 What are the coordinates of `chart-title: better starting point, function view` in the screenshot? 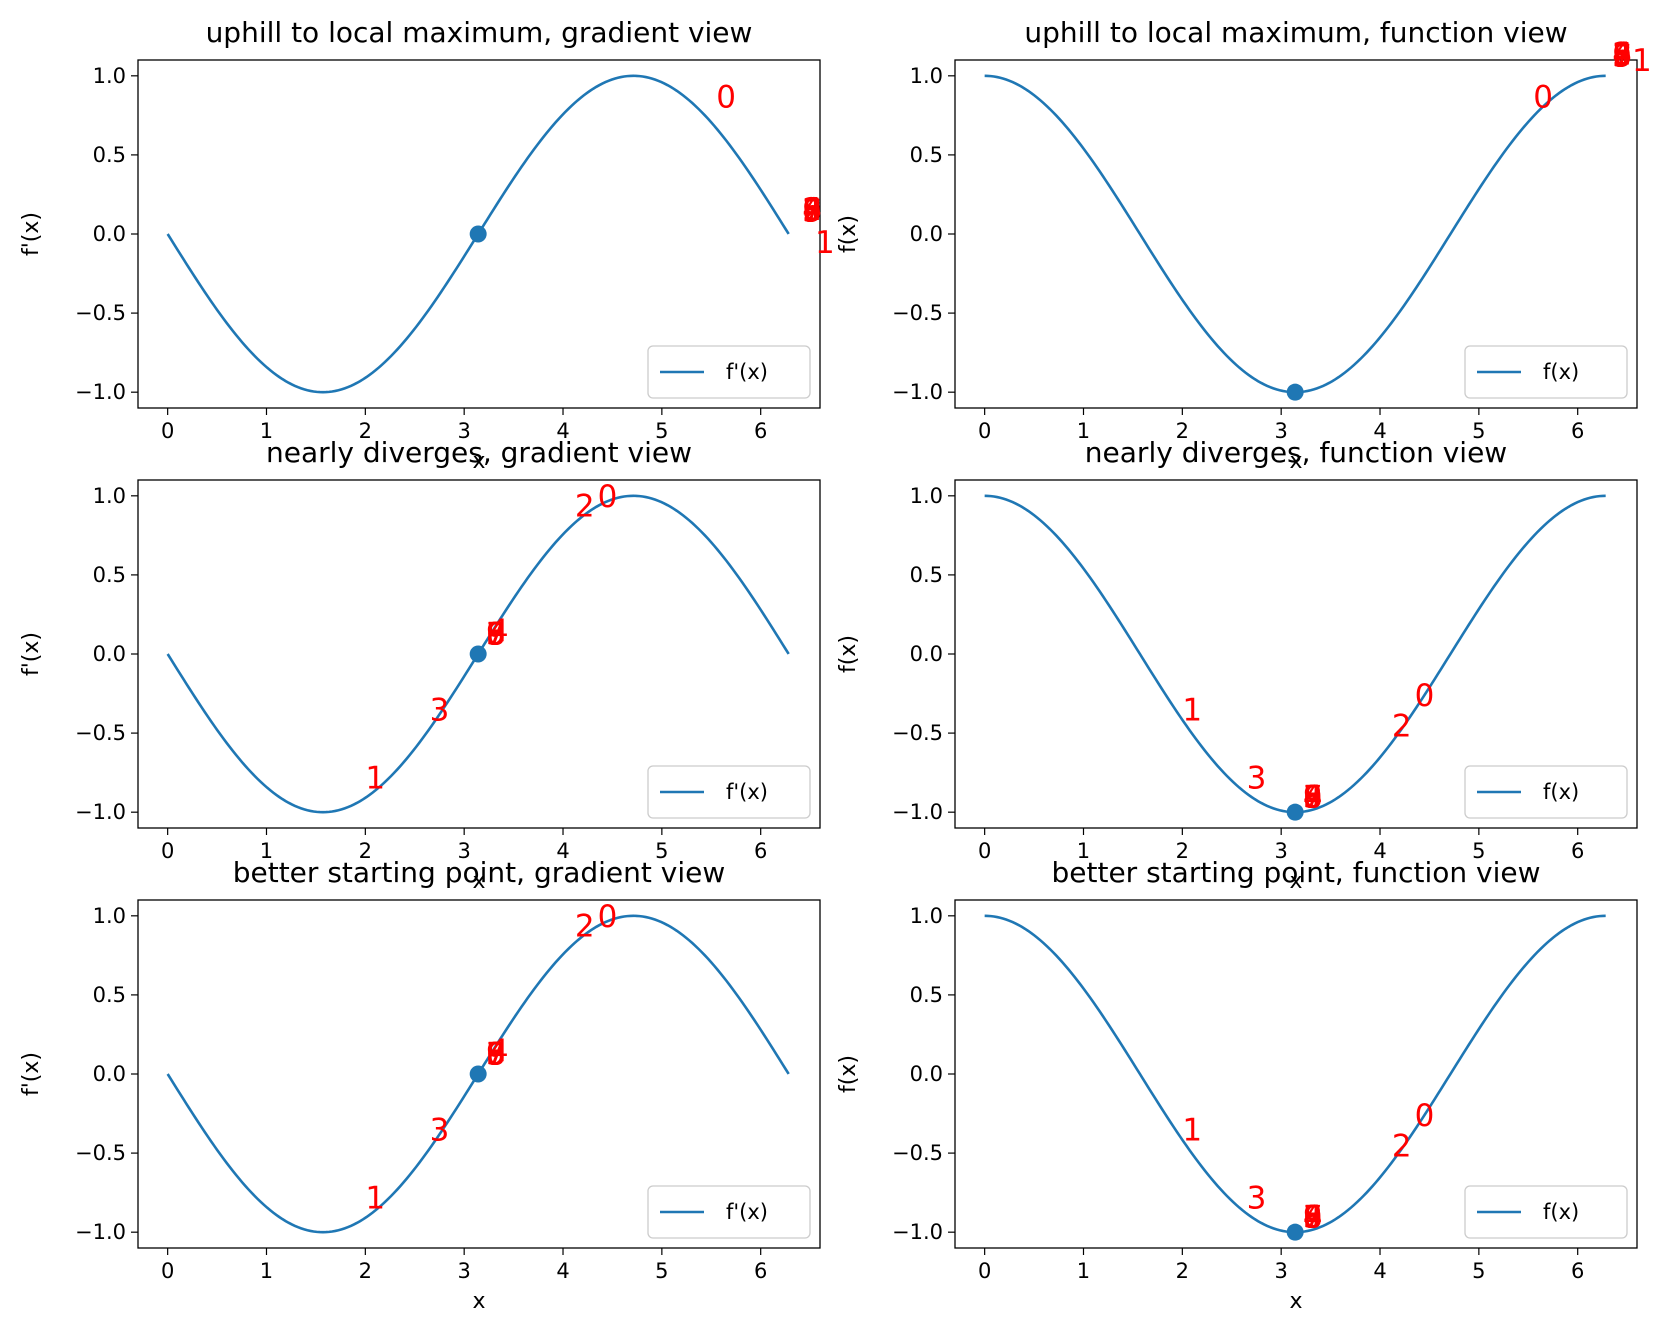 It's located at (1296, 872).